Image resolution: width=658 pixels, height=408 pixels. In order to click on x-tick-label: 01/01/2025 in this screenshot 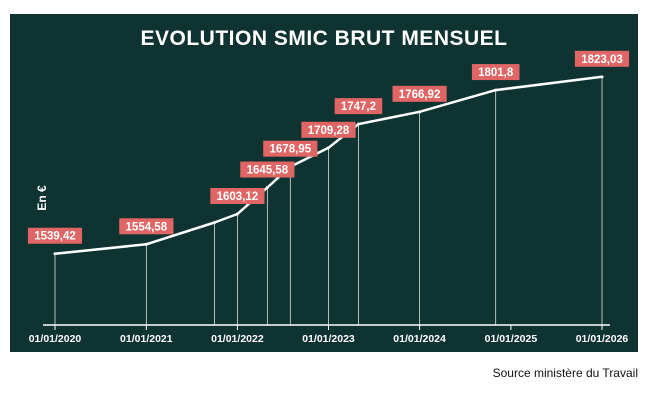, I will do `click(511, 339)`.